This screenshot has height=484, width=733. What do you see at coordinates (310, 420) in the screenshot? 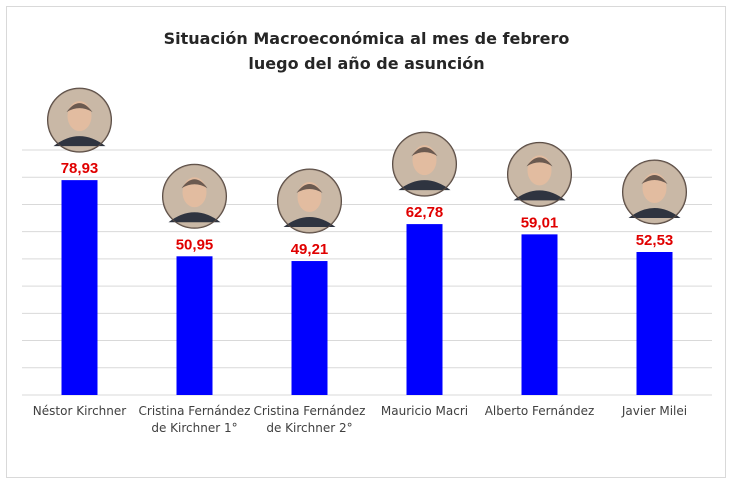
I see `category-label: Cristina Fernández de Kirchner 2°` at bounding box center [310, 420].